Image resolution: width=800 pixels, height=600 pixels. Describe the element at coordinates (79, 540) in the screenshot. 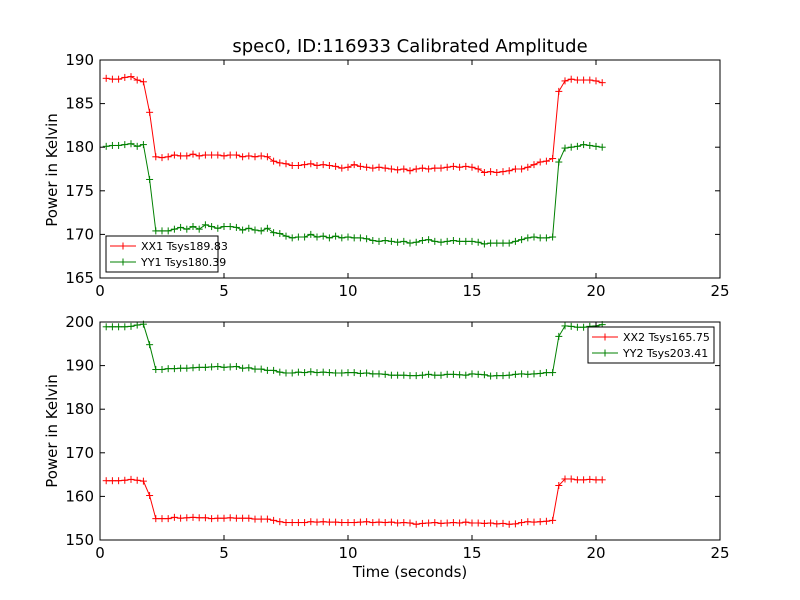

I see `bottom-y-tick-label: 150` at that location.